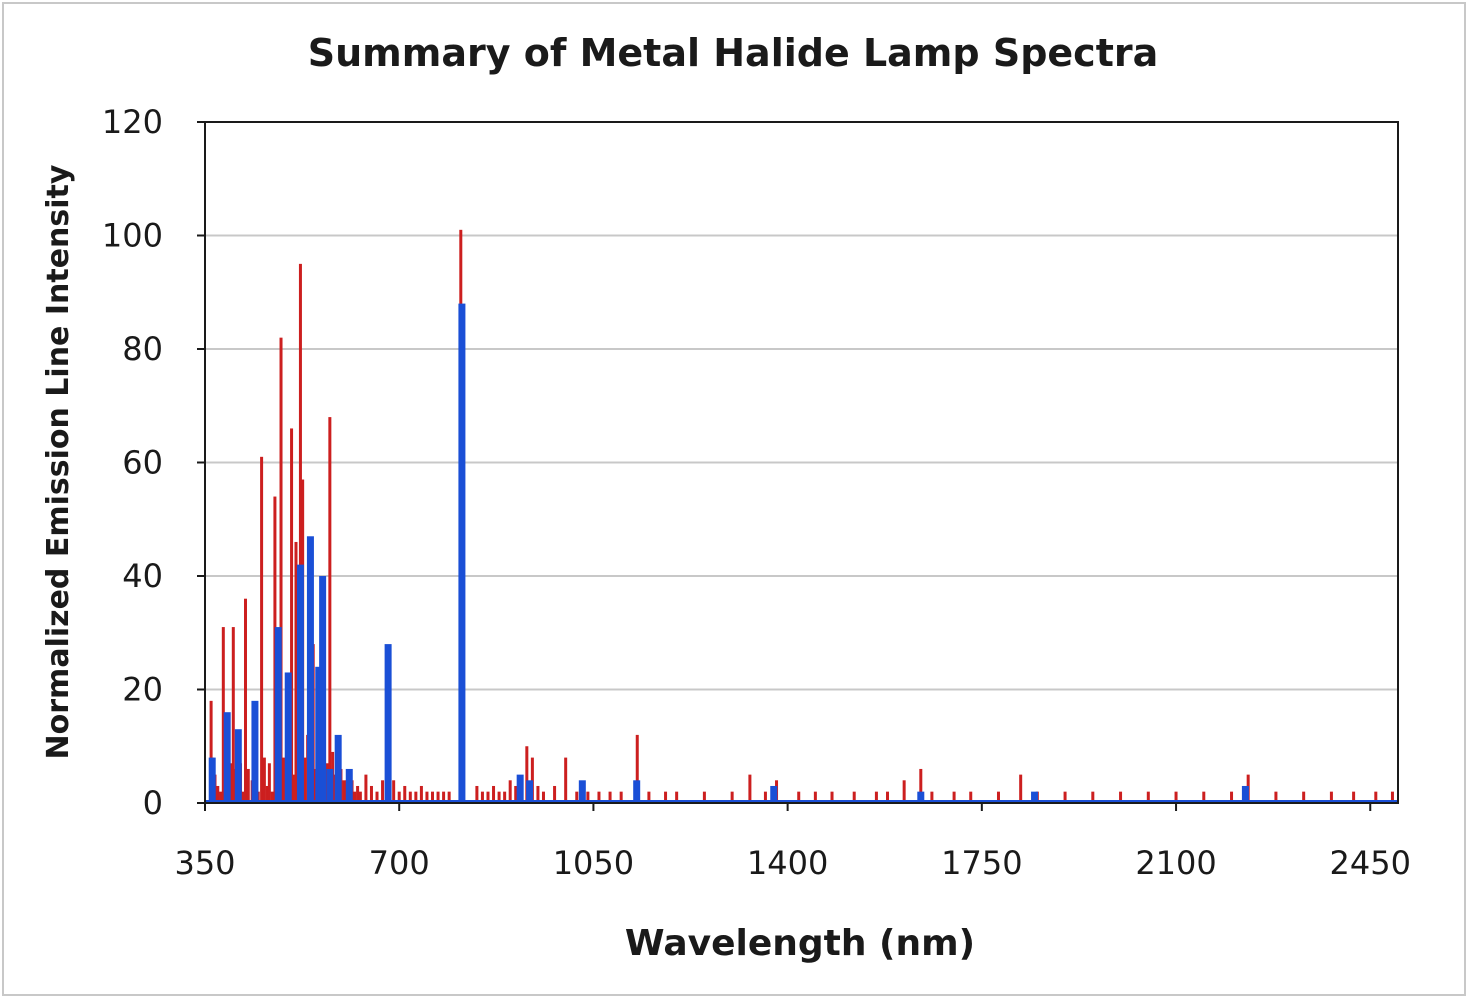  I want to click on y-tick-label: 60, so click(142, 463).